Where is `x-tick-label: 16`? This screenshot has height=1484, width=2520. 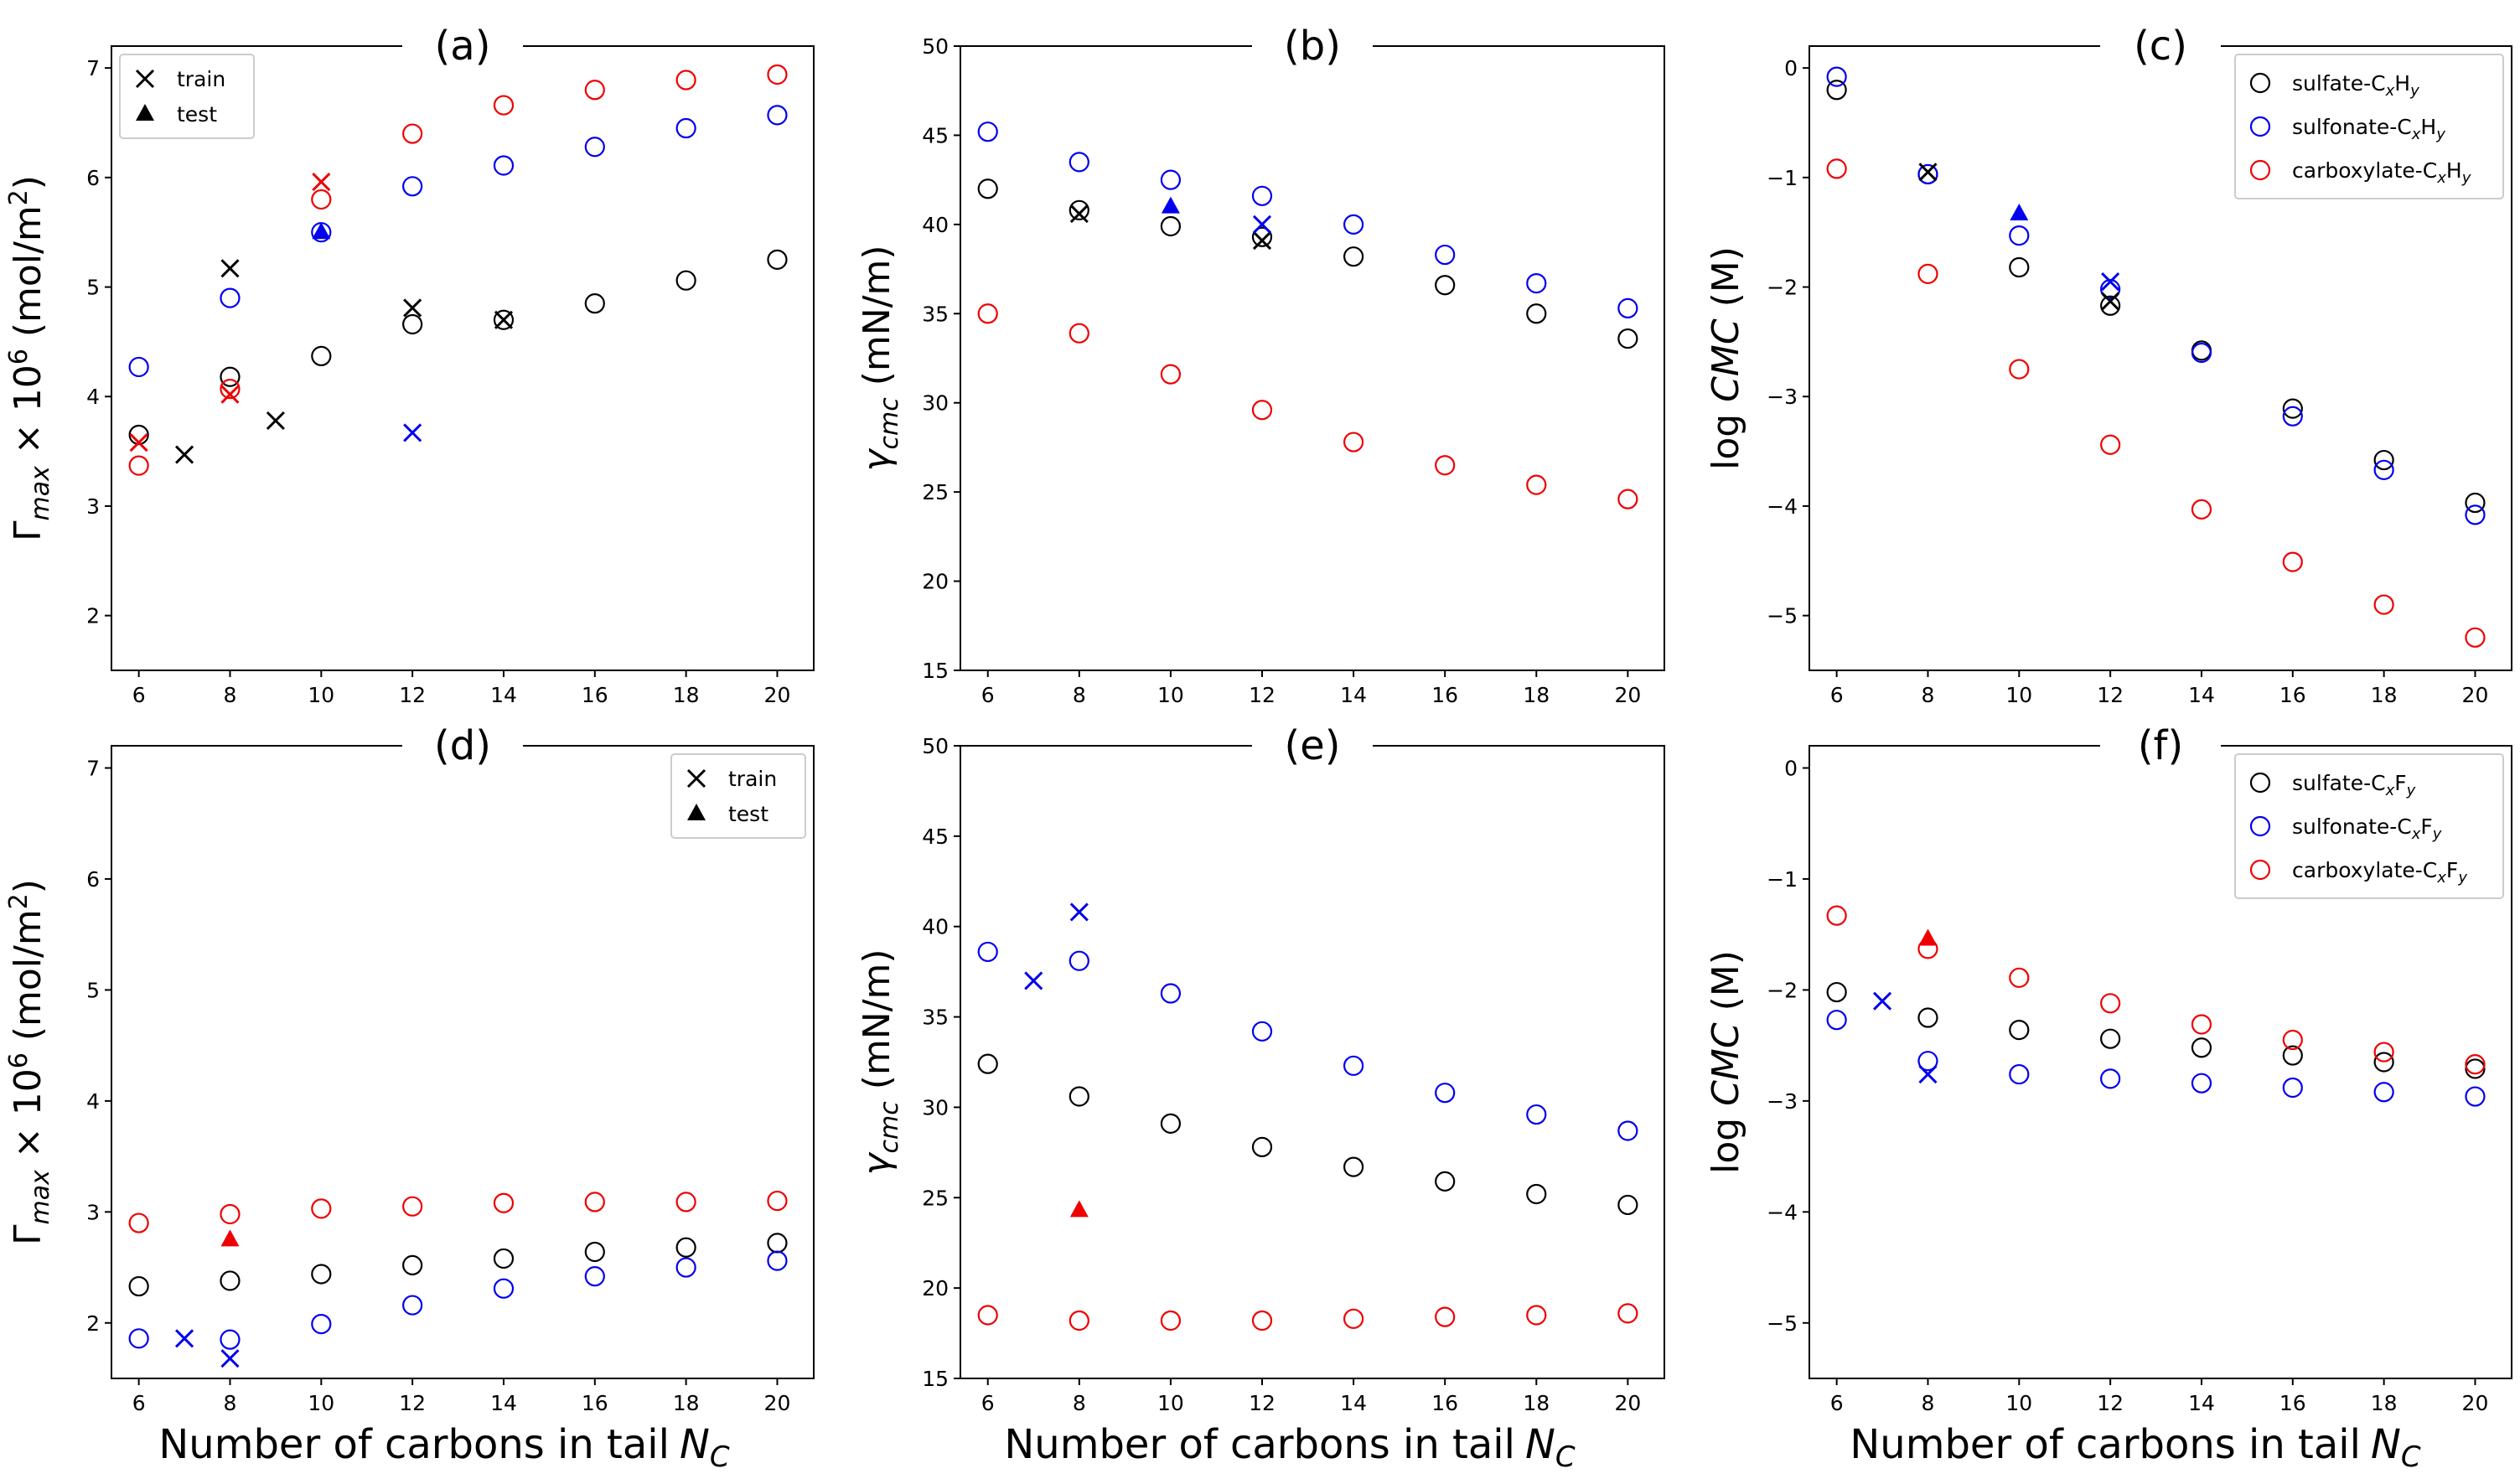 x-tick-label: 16 is located at coordinates (595, 1403).